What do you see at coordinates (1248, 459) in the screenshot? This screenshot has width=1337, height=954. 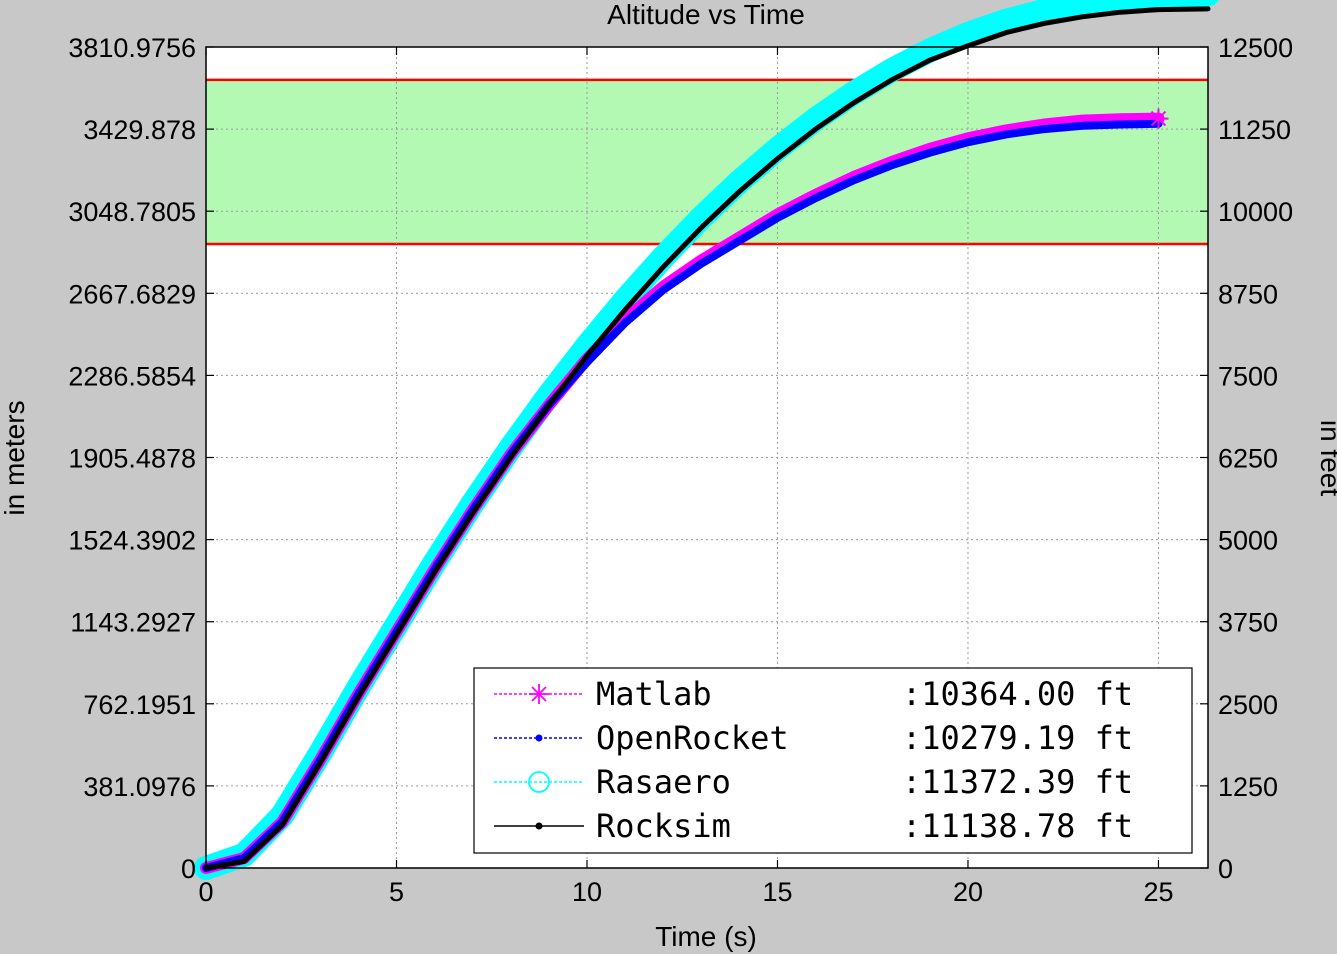 I see `y-tick-label-right: 6250` at bounding box center [1248, 459].